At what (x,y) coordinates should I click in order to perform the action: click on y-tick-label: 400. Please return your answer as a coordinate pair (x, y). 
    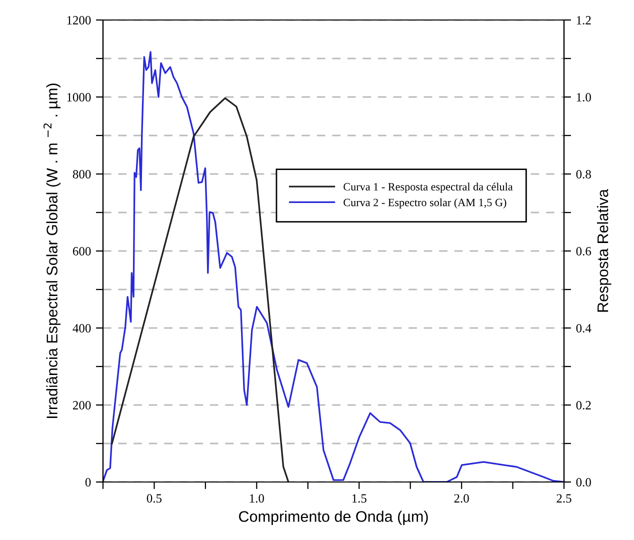
    Looking at the image, I should click on (81, 328).